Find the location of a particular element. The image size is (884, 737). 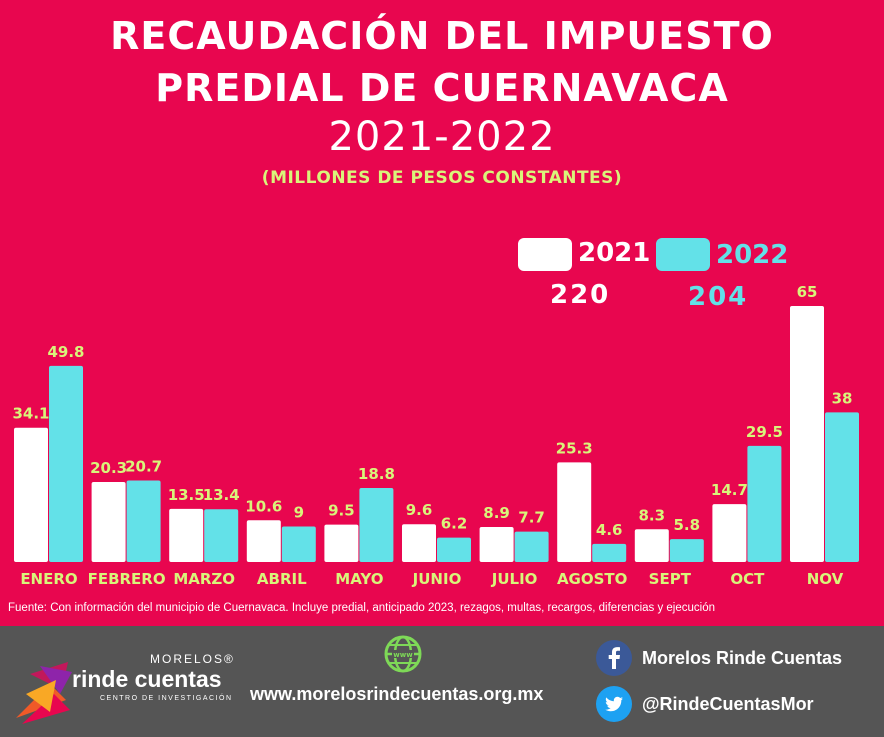

data-label-junio-2022: 6.2 is located at coordinates (454, 524).